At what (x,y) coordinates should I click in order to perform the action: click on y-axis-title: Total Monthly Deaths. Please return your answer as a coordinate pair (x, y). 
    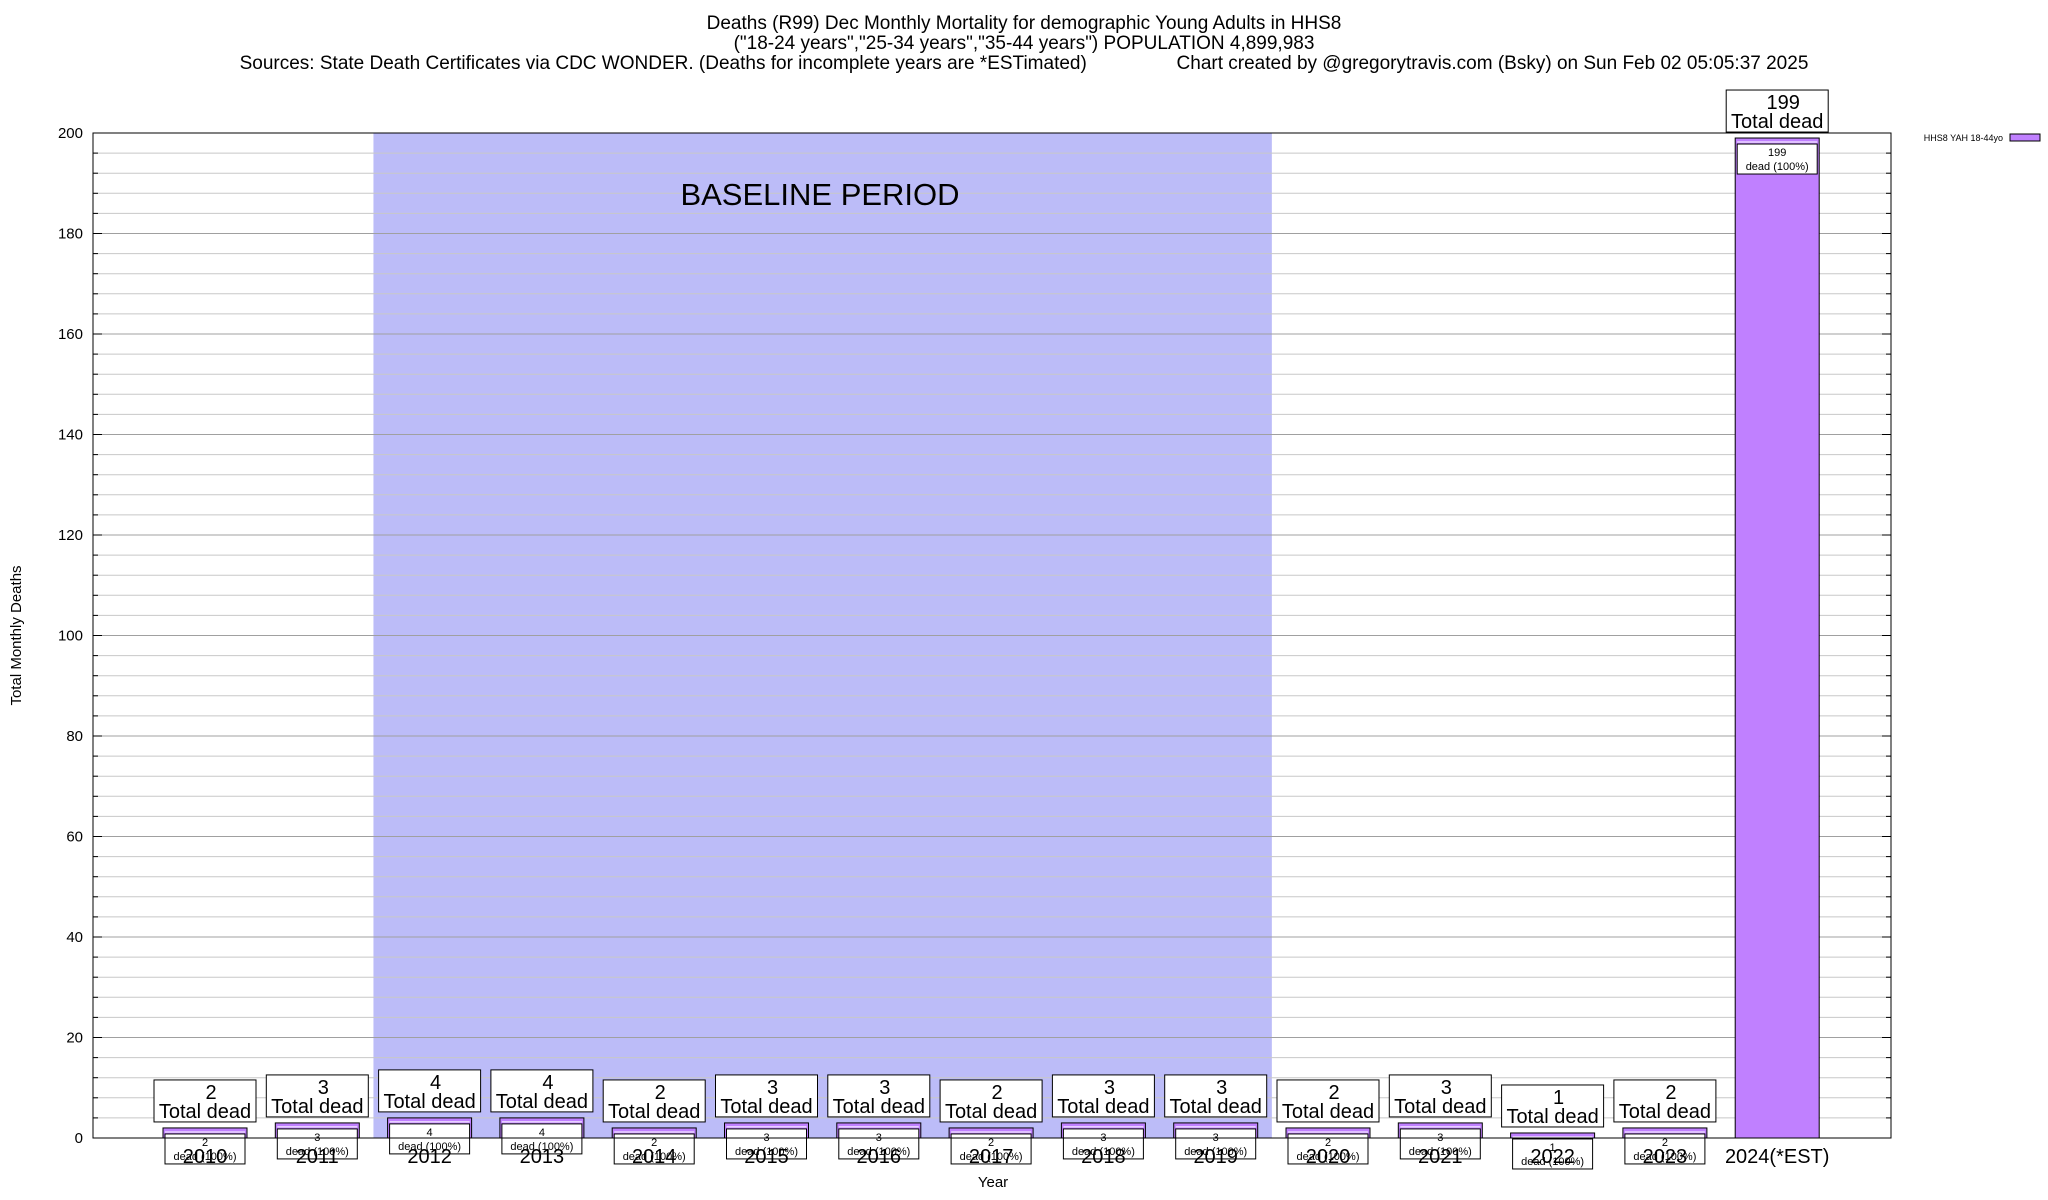
    Looking at the image, I should click on (16, 635).